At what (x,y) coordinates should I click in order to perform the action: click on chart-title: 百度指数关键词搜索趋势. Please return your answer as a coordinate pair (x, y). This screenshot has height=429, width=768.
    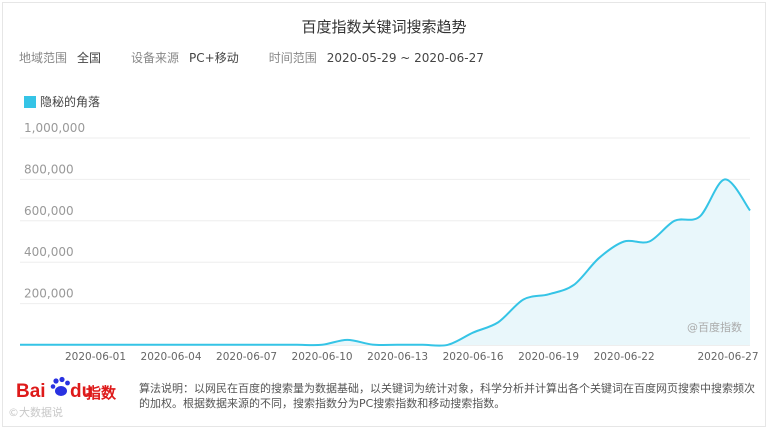
    Looking at the image, I should click on (384, 27).